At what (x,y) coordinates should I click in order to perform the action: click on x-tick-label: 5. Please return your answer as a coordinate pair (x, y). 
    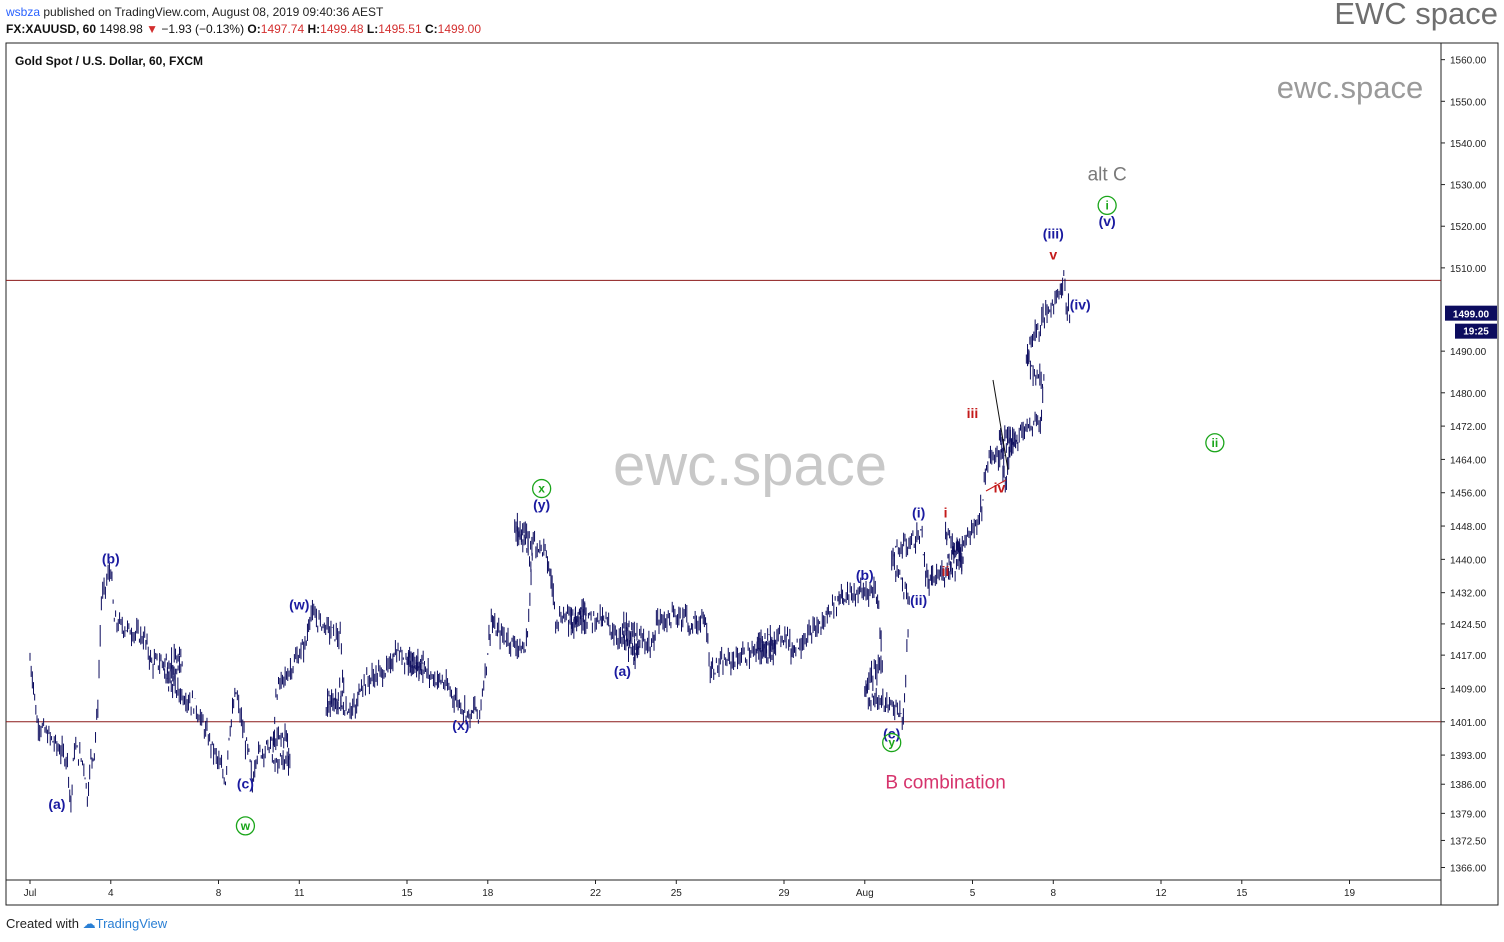
    Looking at the image, I should click on (973, 893).